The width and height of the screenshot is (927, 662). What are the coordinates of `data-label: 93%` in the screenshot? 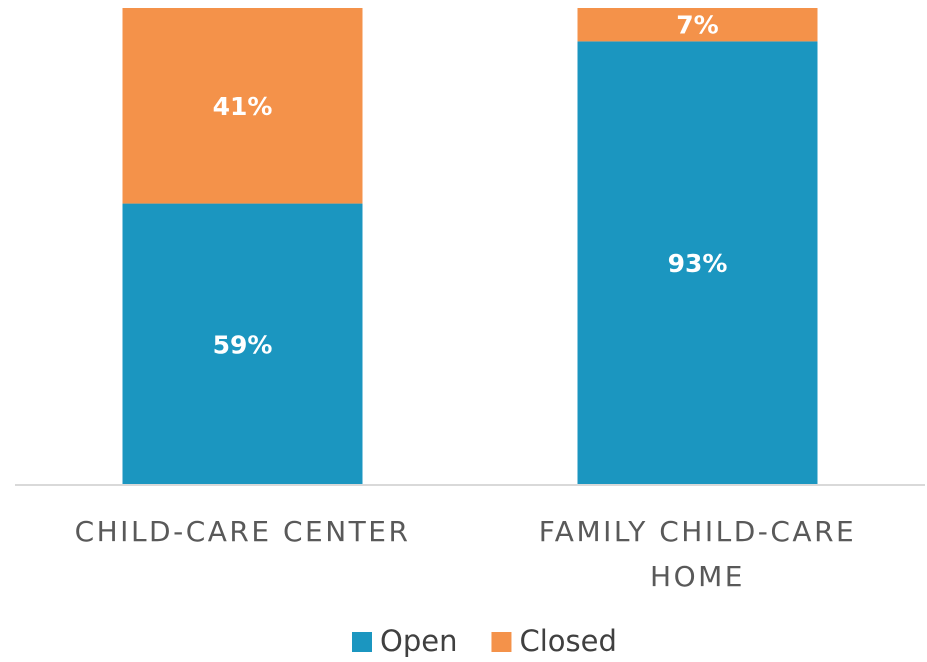 It's located at (698, 263).